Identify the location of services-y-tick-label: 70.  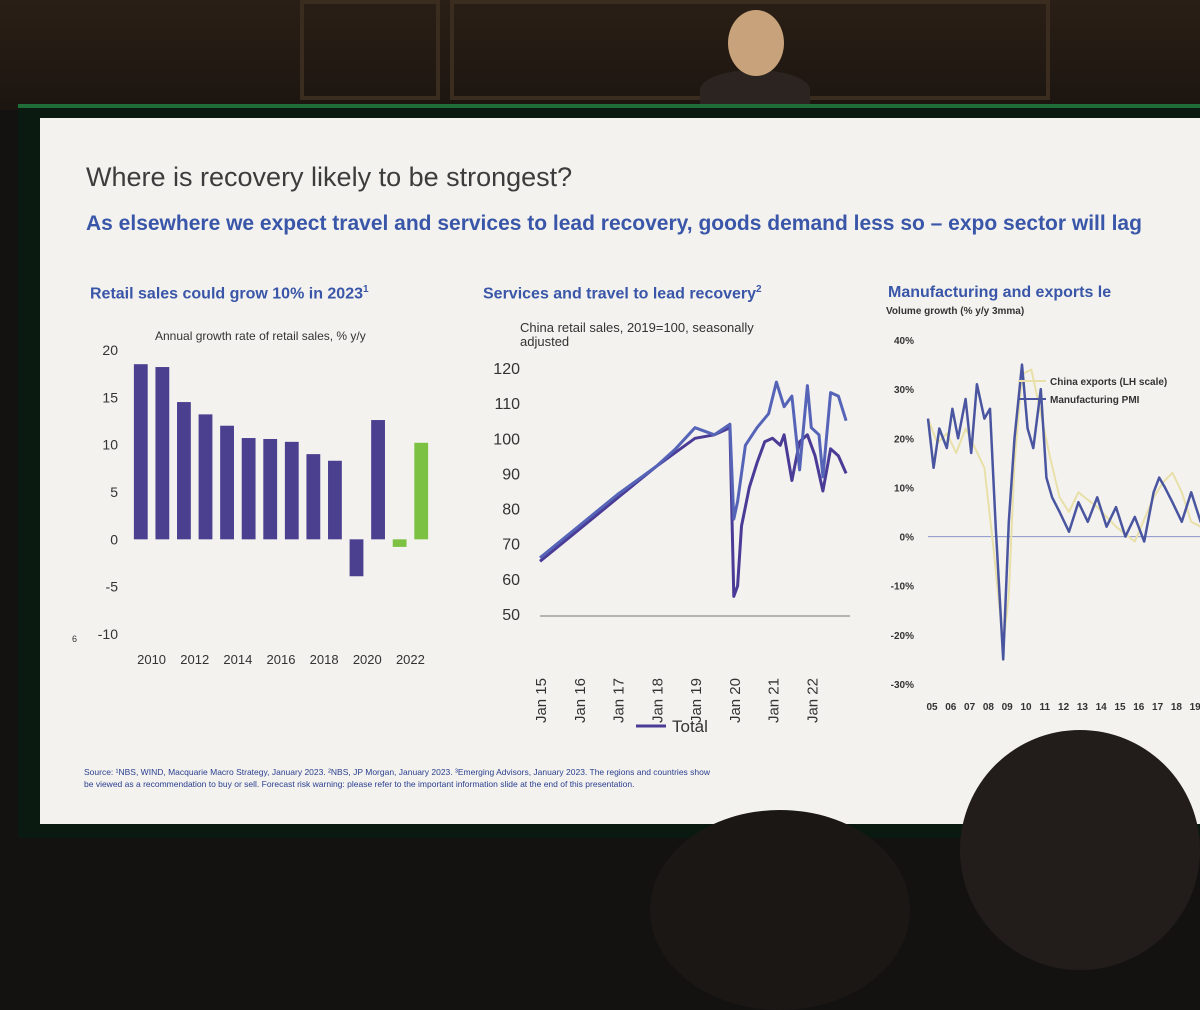
(511, 545).